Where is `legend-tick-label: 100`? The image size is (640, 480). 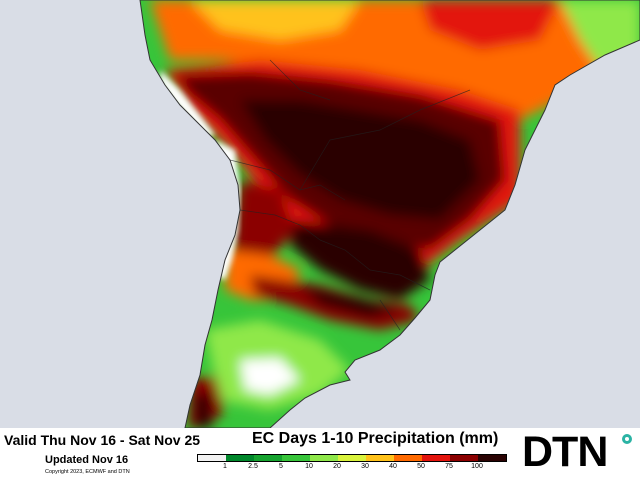
legend-tick-label: 100 is located at coordinates (477, 466).